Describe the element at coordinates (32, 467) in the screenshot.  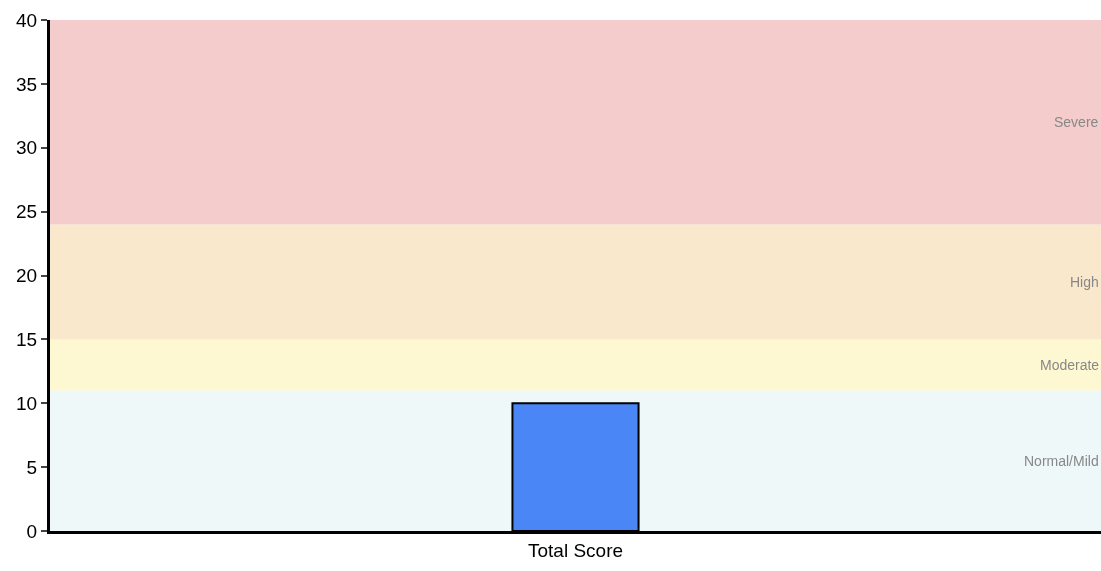
I see `y-tick-label: 5` at that location.